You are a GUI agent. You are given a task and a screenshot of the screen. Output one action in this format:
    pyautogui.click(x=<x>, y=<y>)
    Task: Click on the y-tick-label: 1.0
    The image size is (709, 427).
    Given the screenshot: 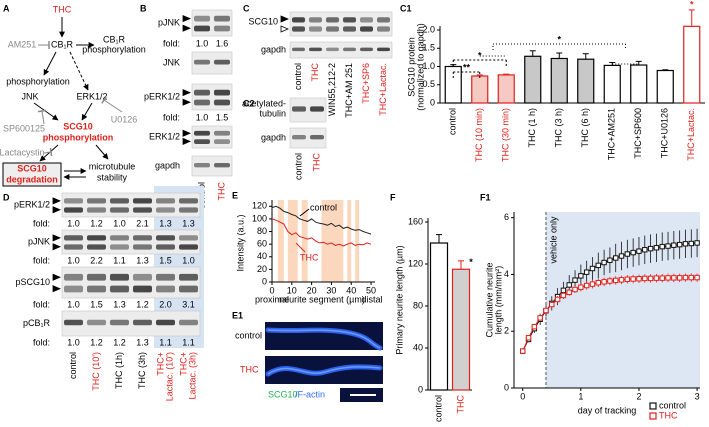 What is the action you would take?
    pyautogui.click(x=428, y=66)
    